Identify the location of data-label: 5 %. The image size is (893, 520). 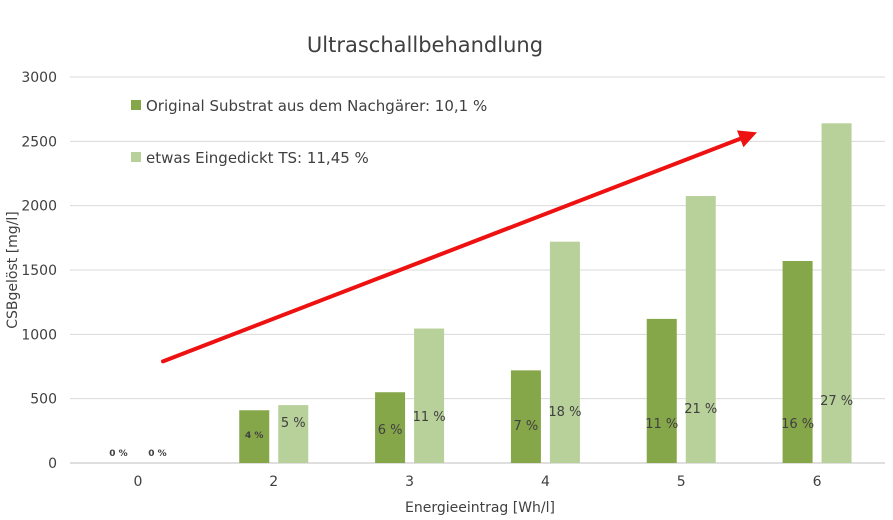
(293, 423).